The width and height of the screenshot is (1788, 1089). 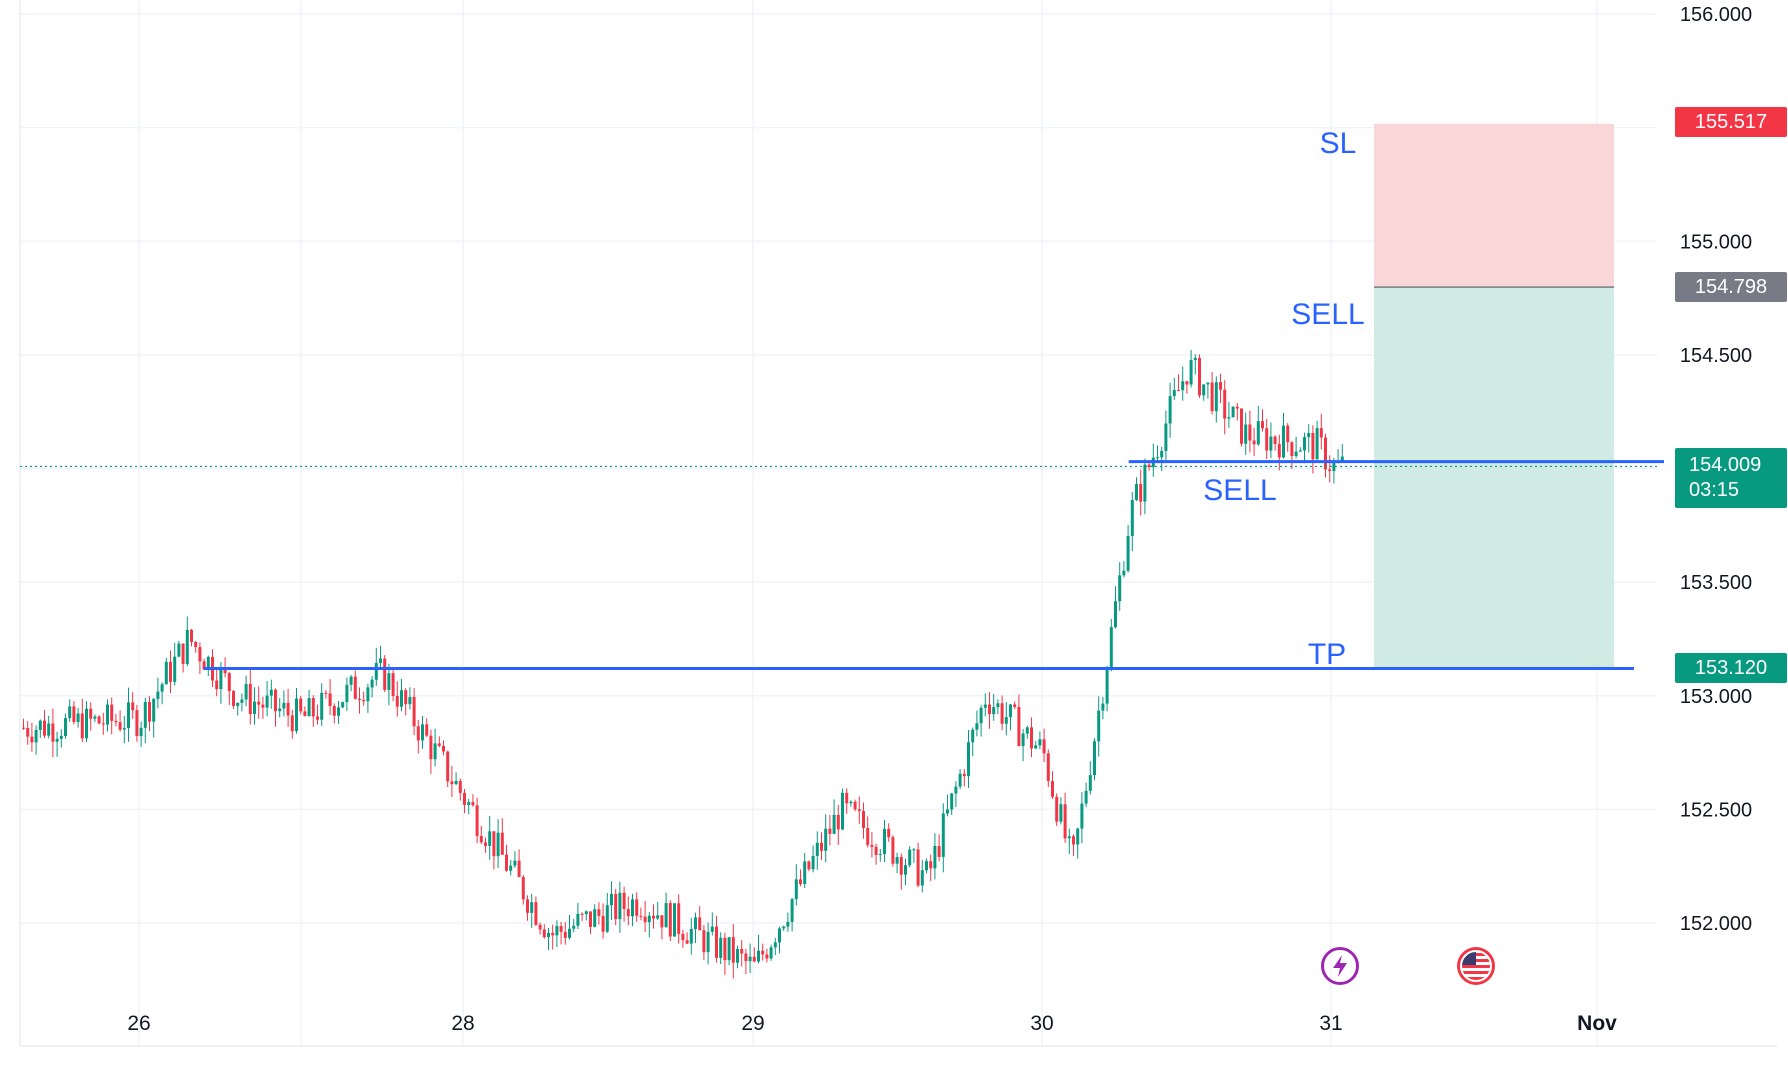 I want to click on stop-loss-price-tag: 155.517, so click(x=1731, y=122).